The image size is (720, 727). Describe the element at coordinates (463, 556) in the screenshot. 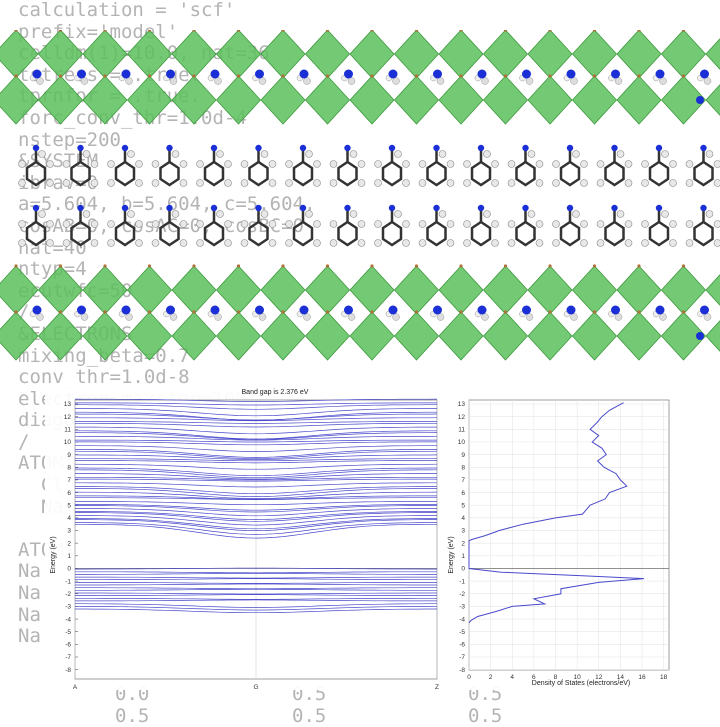

I see `y-tick-label: 1` at that location.